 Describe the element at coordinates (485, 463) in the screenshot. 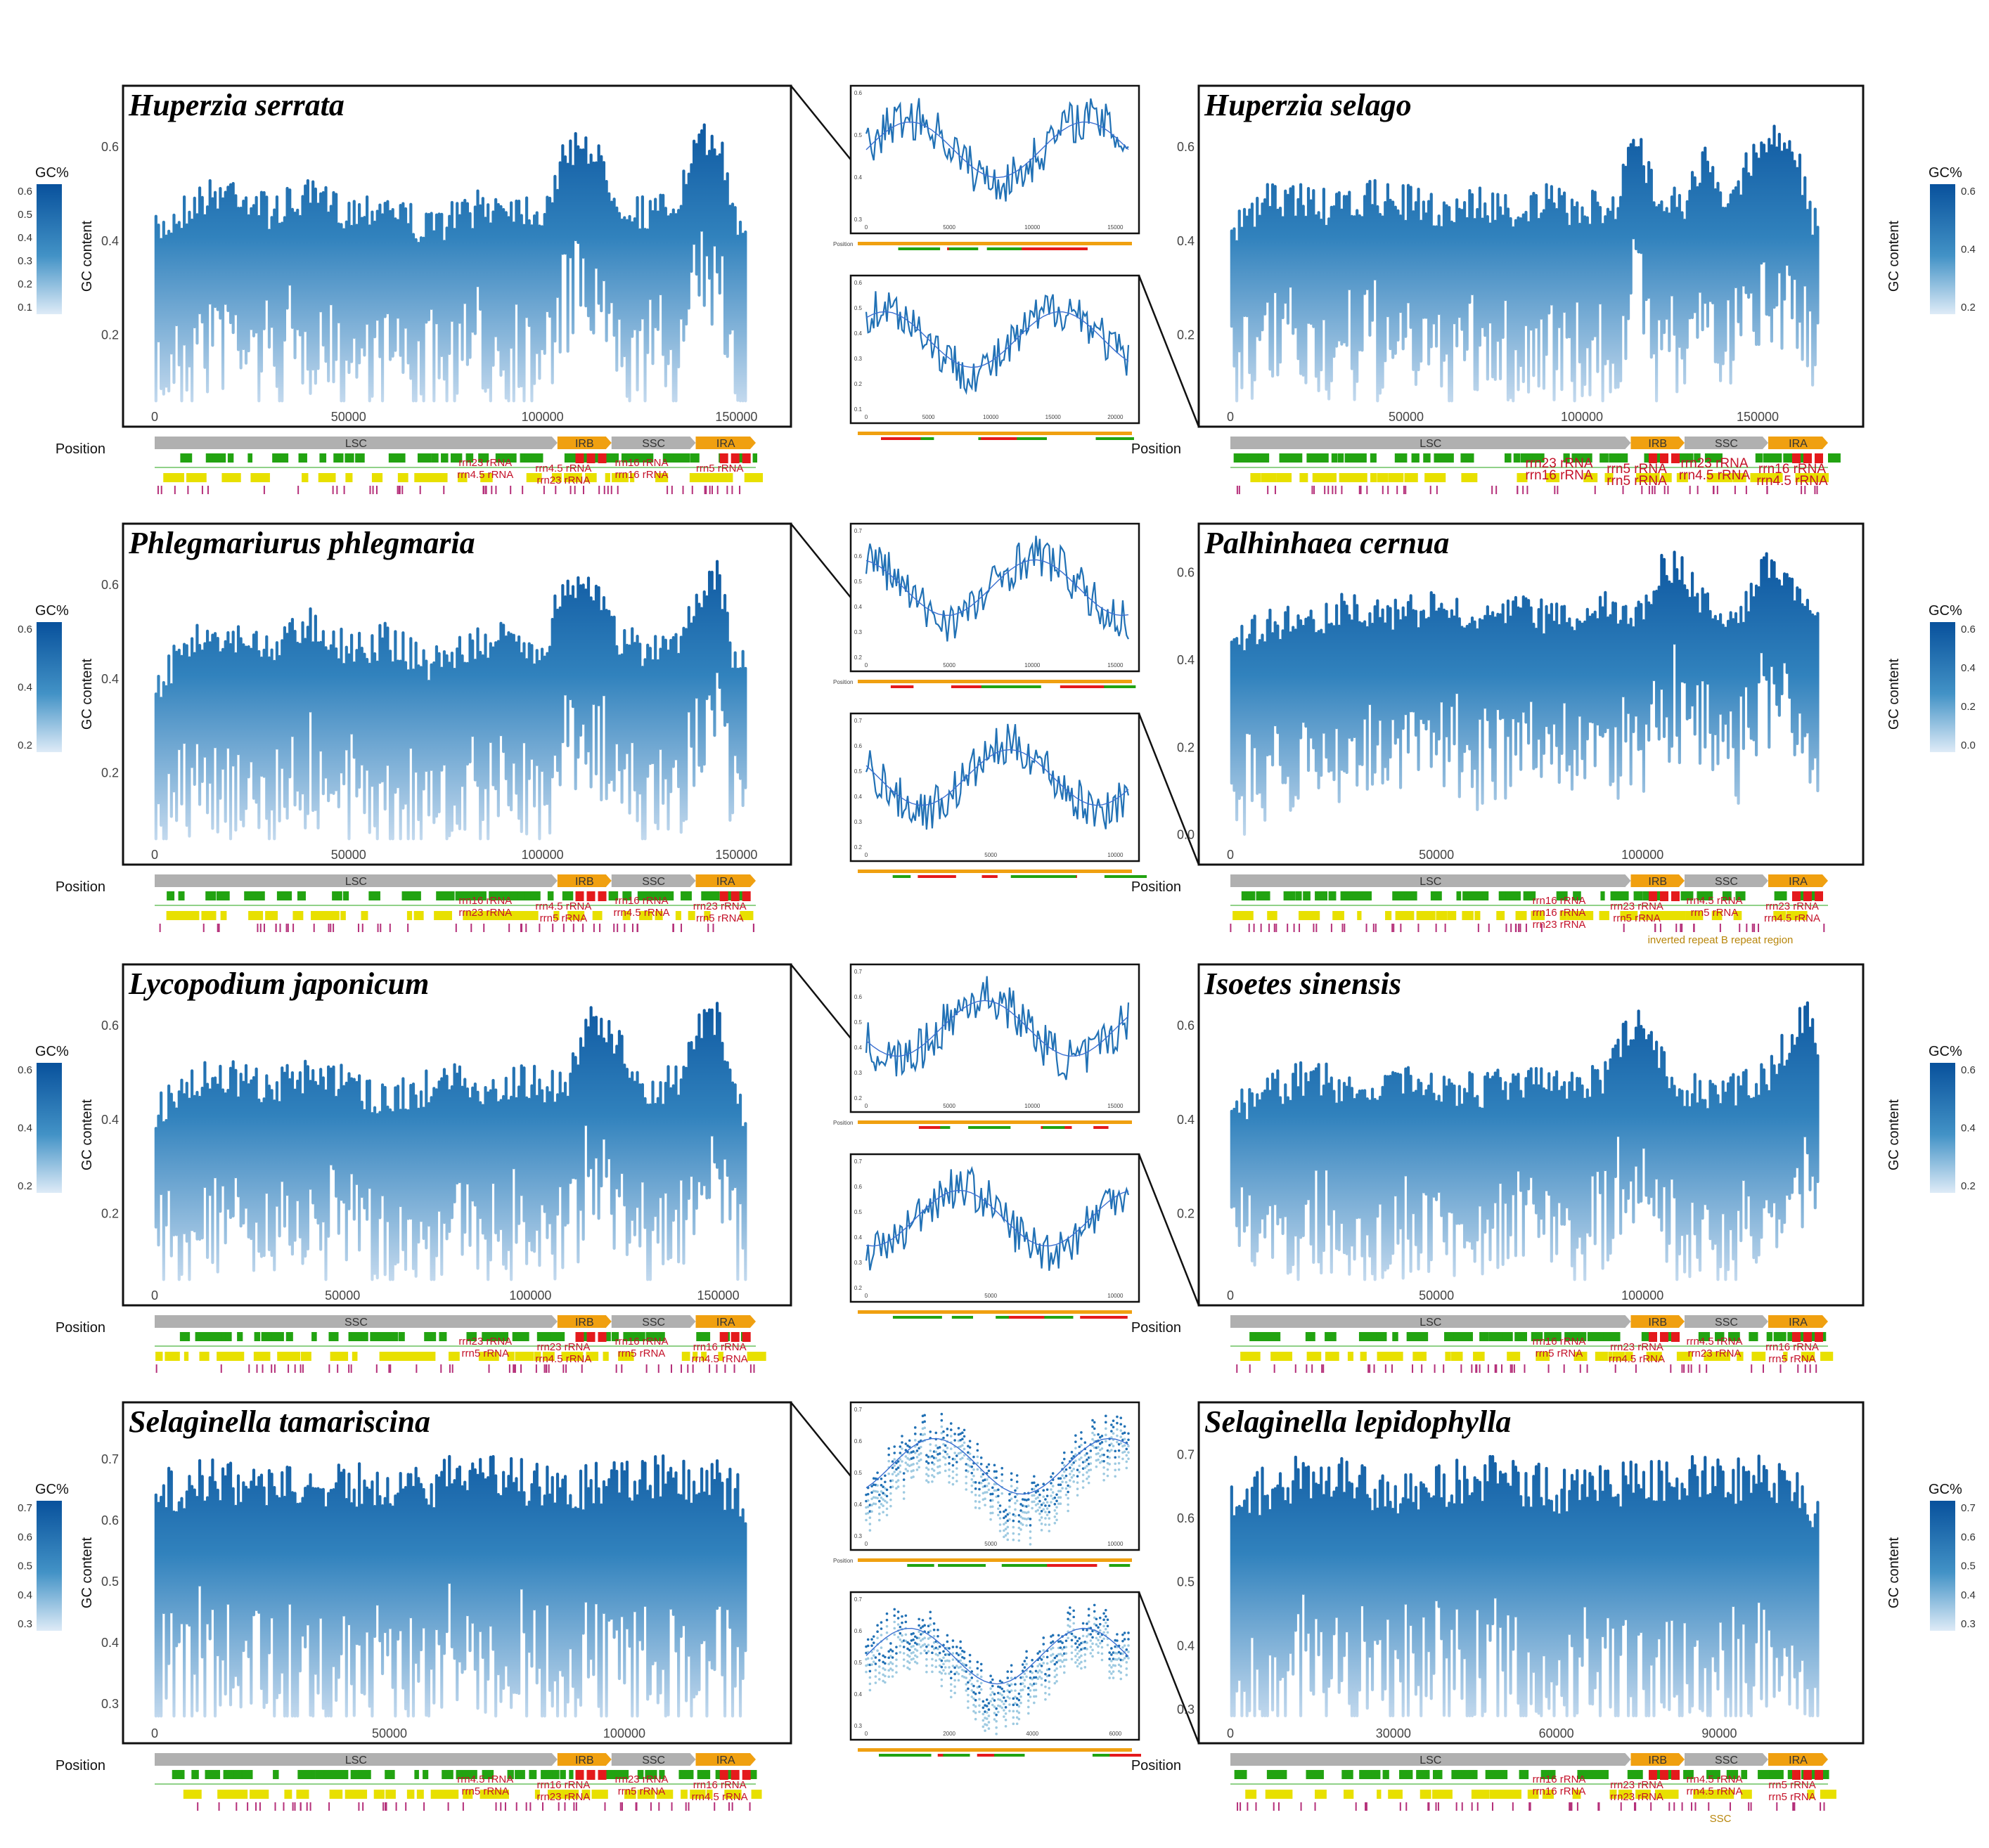

I see `rrna-label: rrn23 rRNA` at that location.